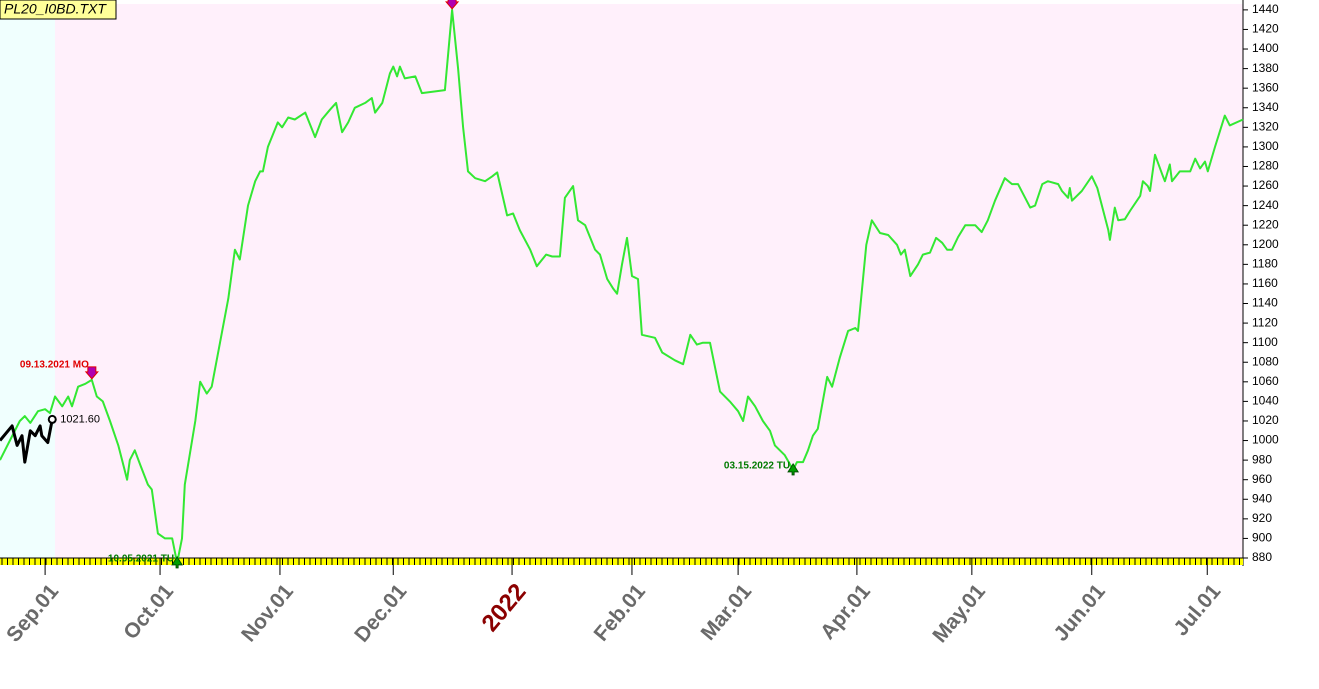 The image size is (1319, 689). I want to click on x-tick-label: 2022, so click(504, 608).